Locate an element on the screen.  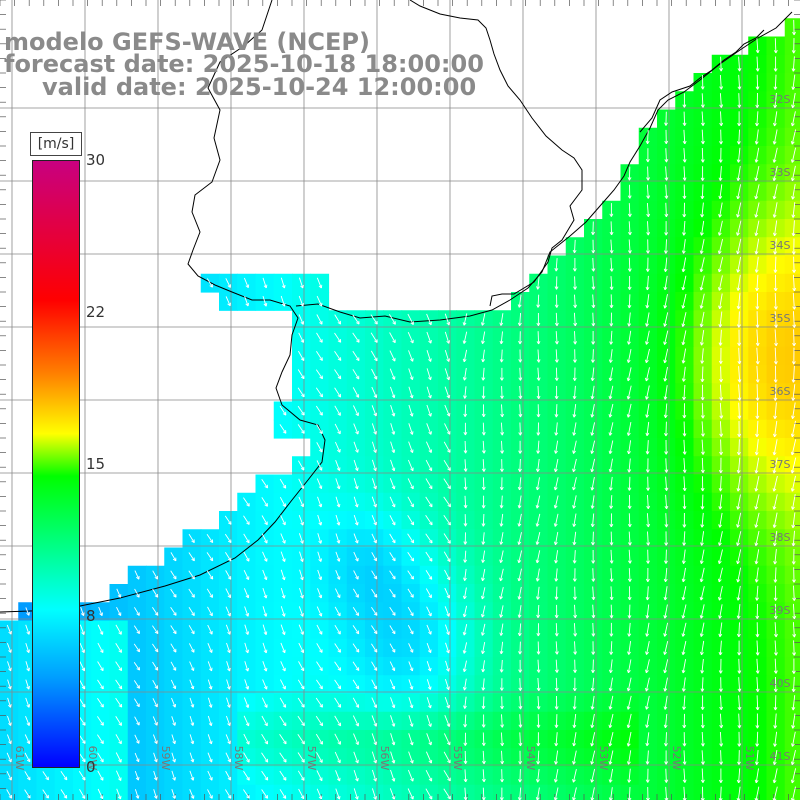
colorbar-tick-30: 30 is located at coordinates (96, 160).